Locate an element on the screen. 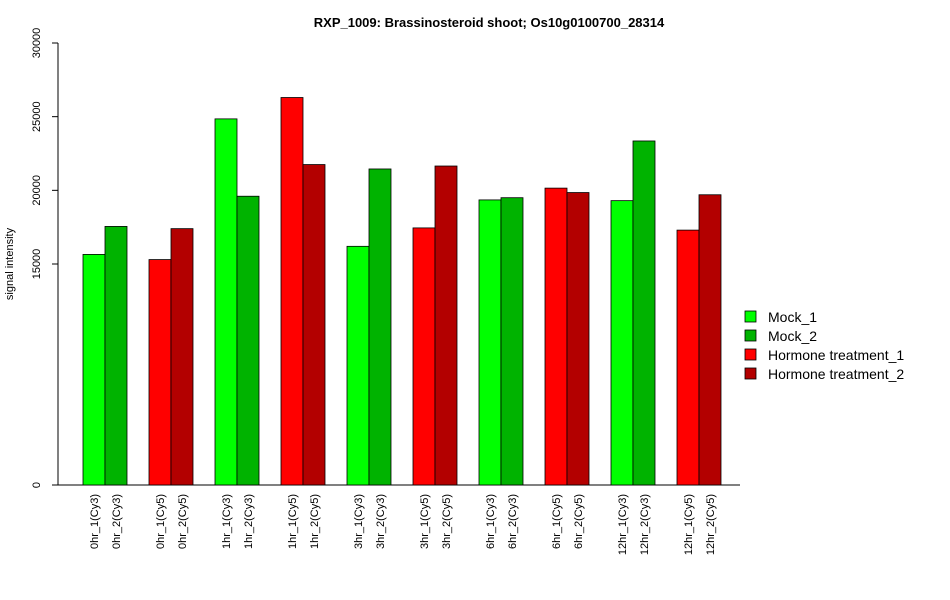  x-tick-label: 0hr_2(Cy5) is located at coordinates (183, 521).